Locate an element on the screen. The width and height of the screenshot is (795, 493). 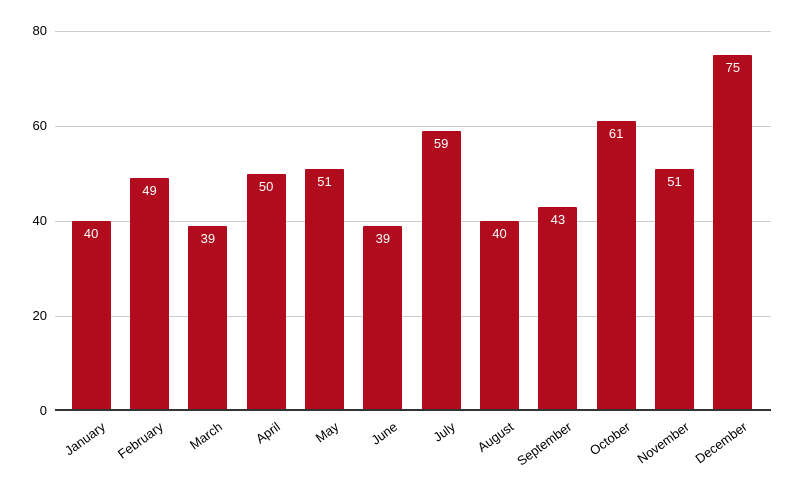
bar-december: 75 is located at coordinates (733, 232).